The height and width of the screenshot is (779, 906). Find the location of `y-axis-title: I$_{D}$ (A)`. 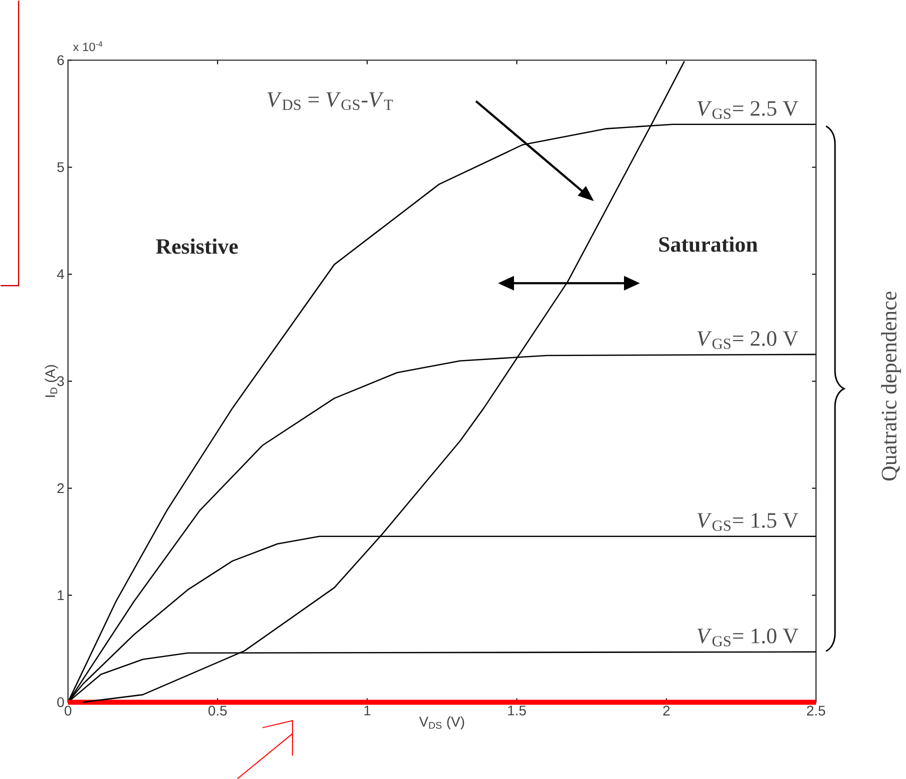

y-axis-title: I$_{D}$ (A) is located at coordinates (51, 381).